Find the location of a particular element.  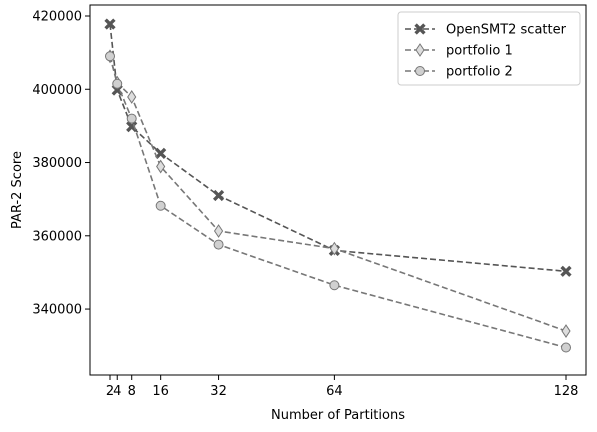

x-tick-label: 2 is located at coordinates (110, 391).